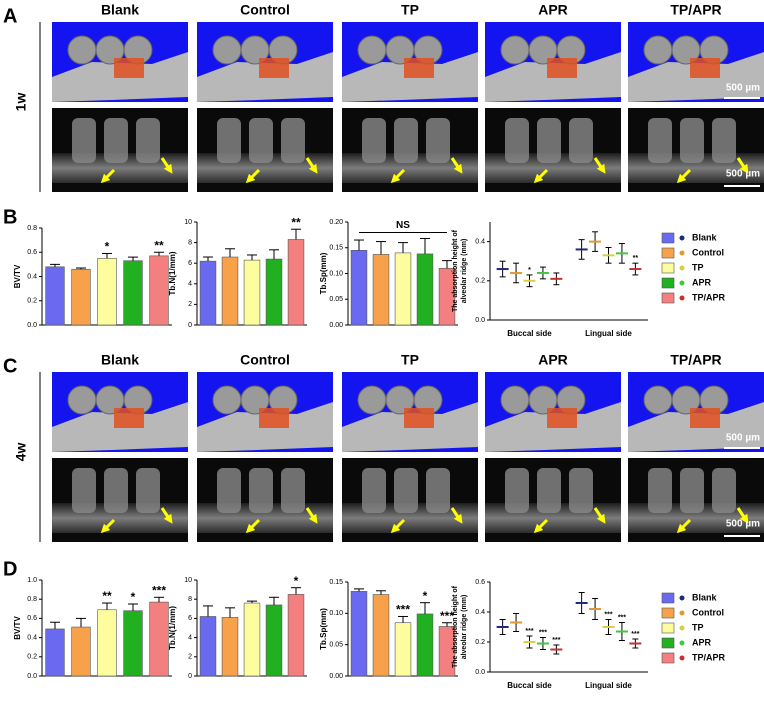  I want to click on legend-label: Control, so click(708, 612).